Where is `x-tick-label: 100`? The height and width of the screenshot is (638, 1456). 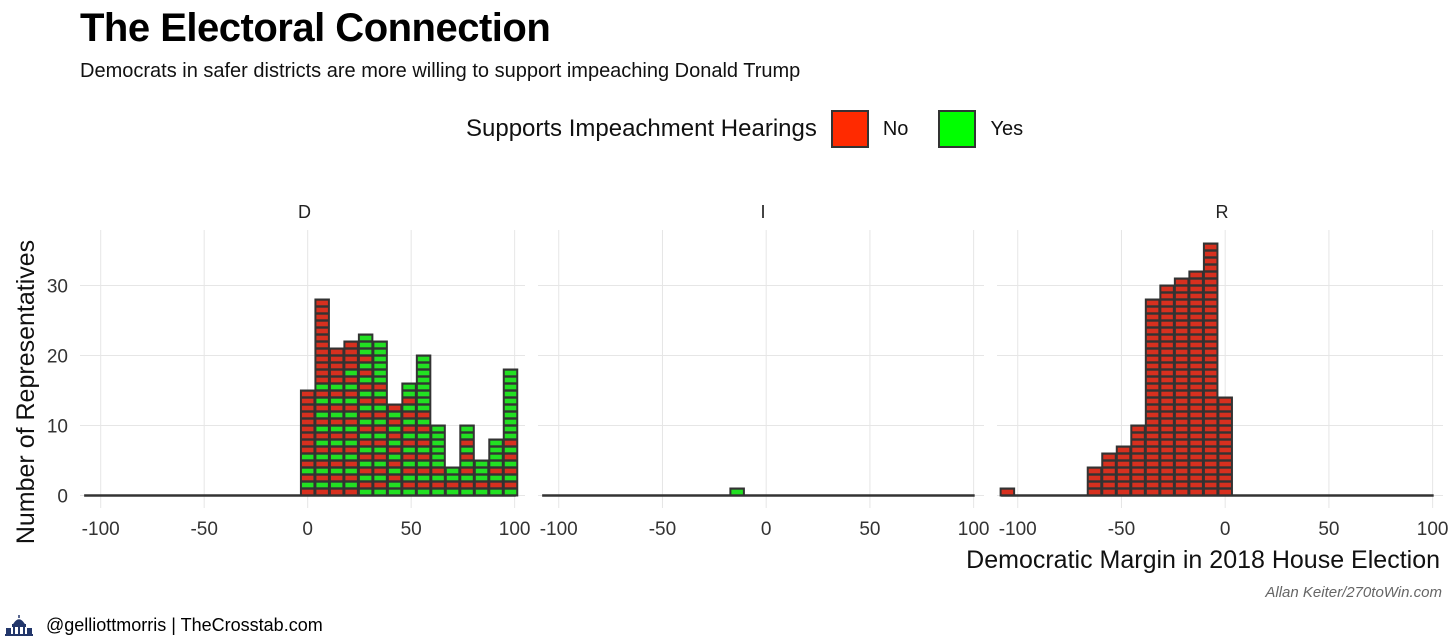 x-tick-label: 100 is located at coordinates (974, 529).